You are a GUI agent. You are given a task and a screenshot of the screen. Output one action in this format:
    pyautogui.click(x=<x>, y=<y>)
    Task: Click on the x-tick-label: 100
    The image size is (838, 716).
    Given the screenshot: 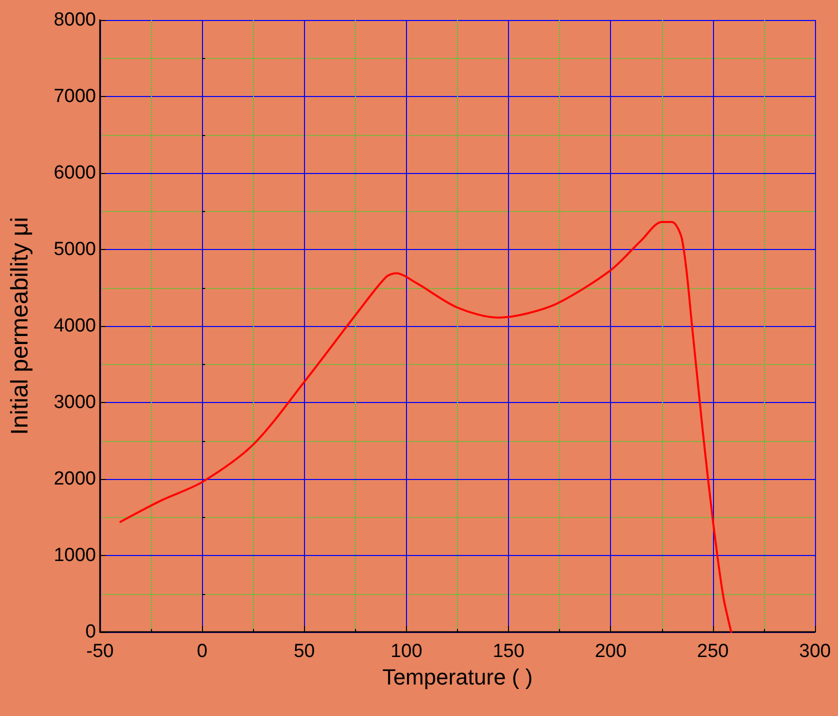 What is the action you would take?
    pyautogui.click(x=406, y=651)
    